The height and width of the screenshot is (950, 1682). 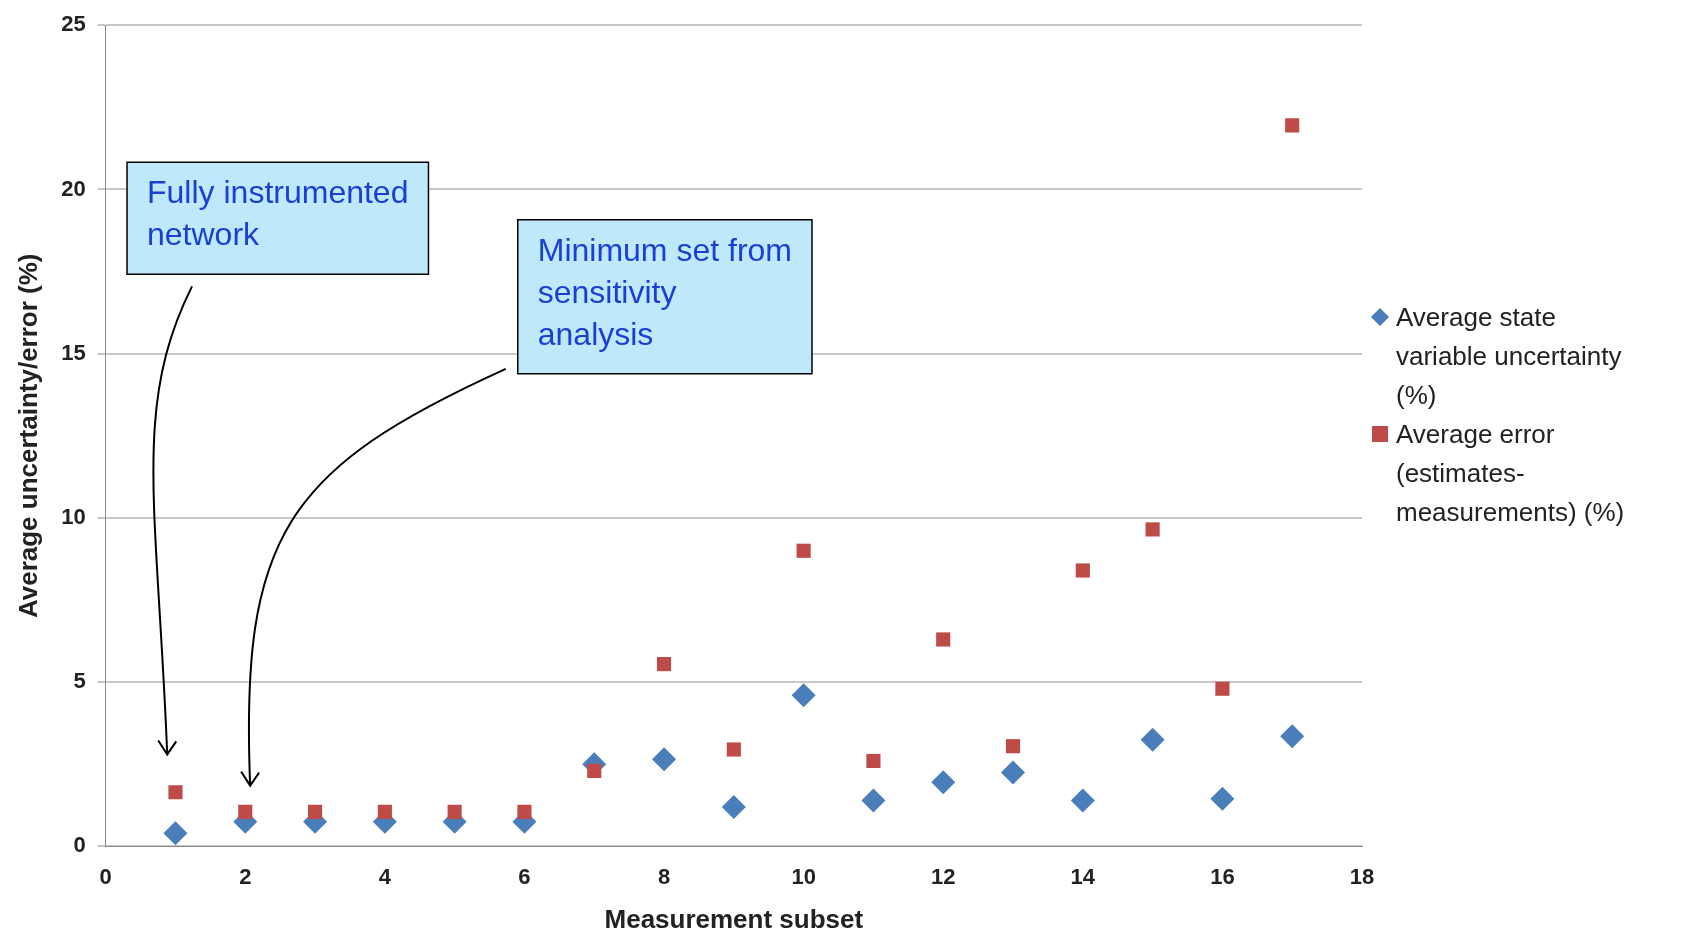 I want to click on annotation: Fully instrumented network, so click(x=278, y=213).